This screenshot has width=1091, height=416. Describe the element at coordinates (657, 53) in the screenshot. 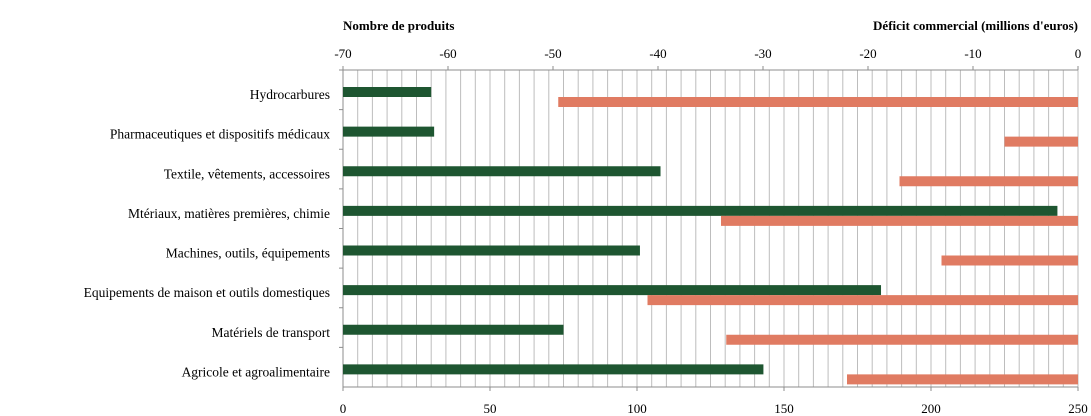

I see `top-tick-label: -40` at that location.